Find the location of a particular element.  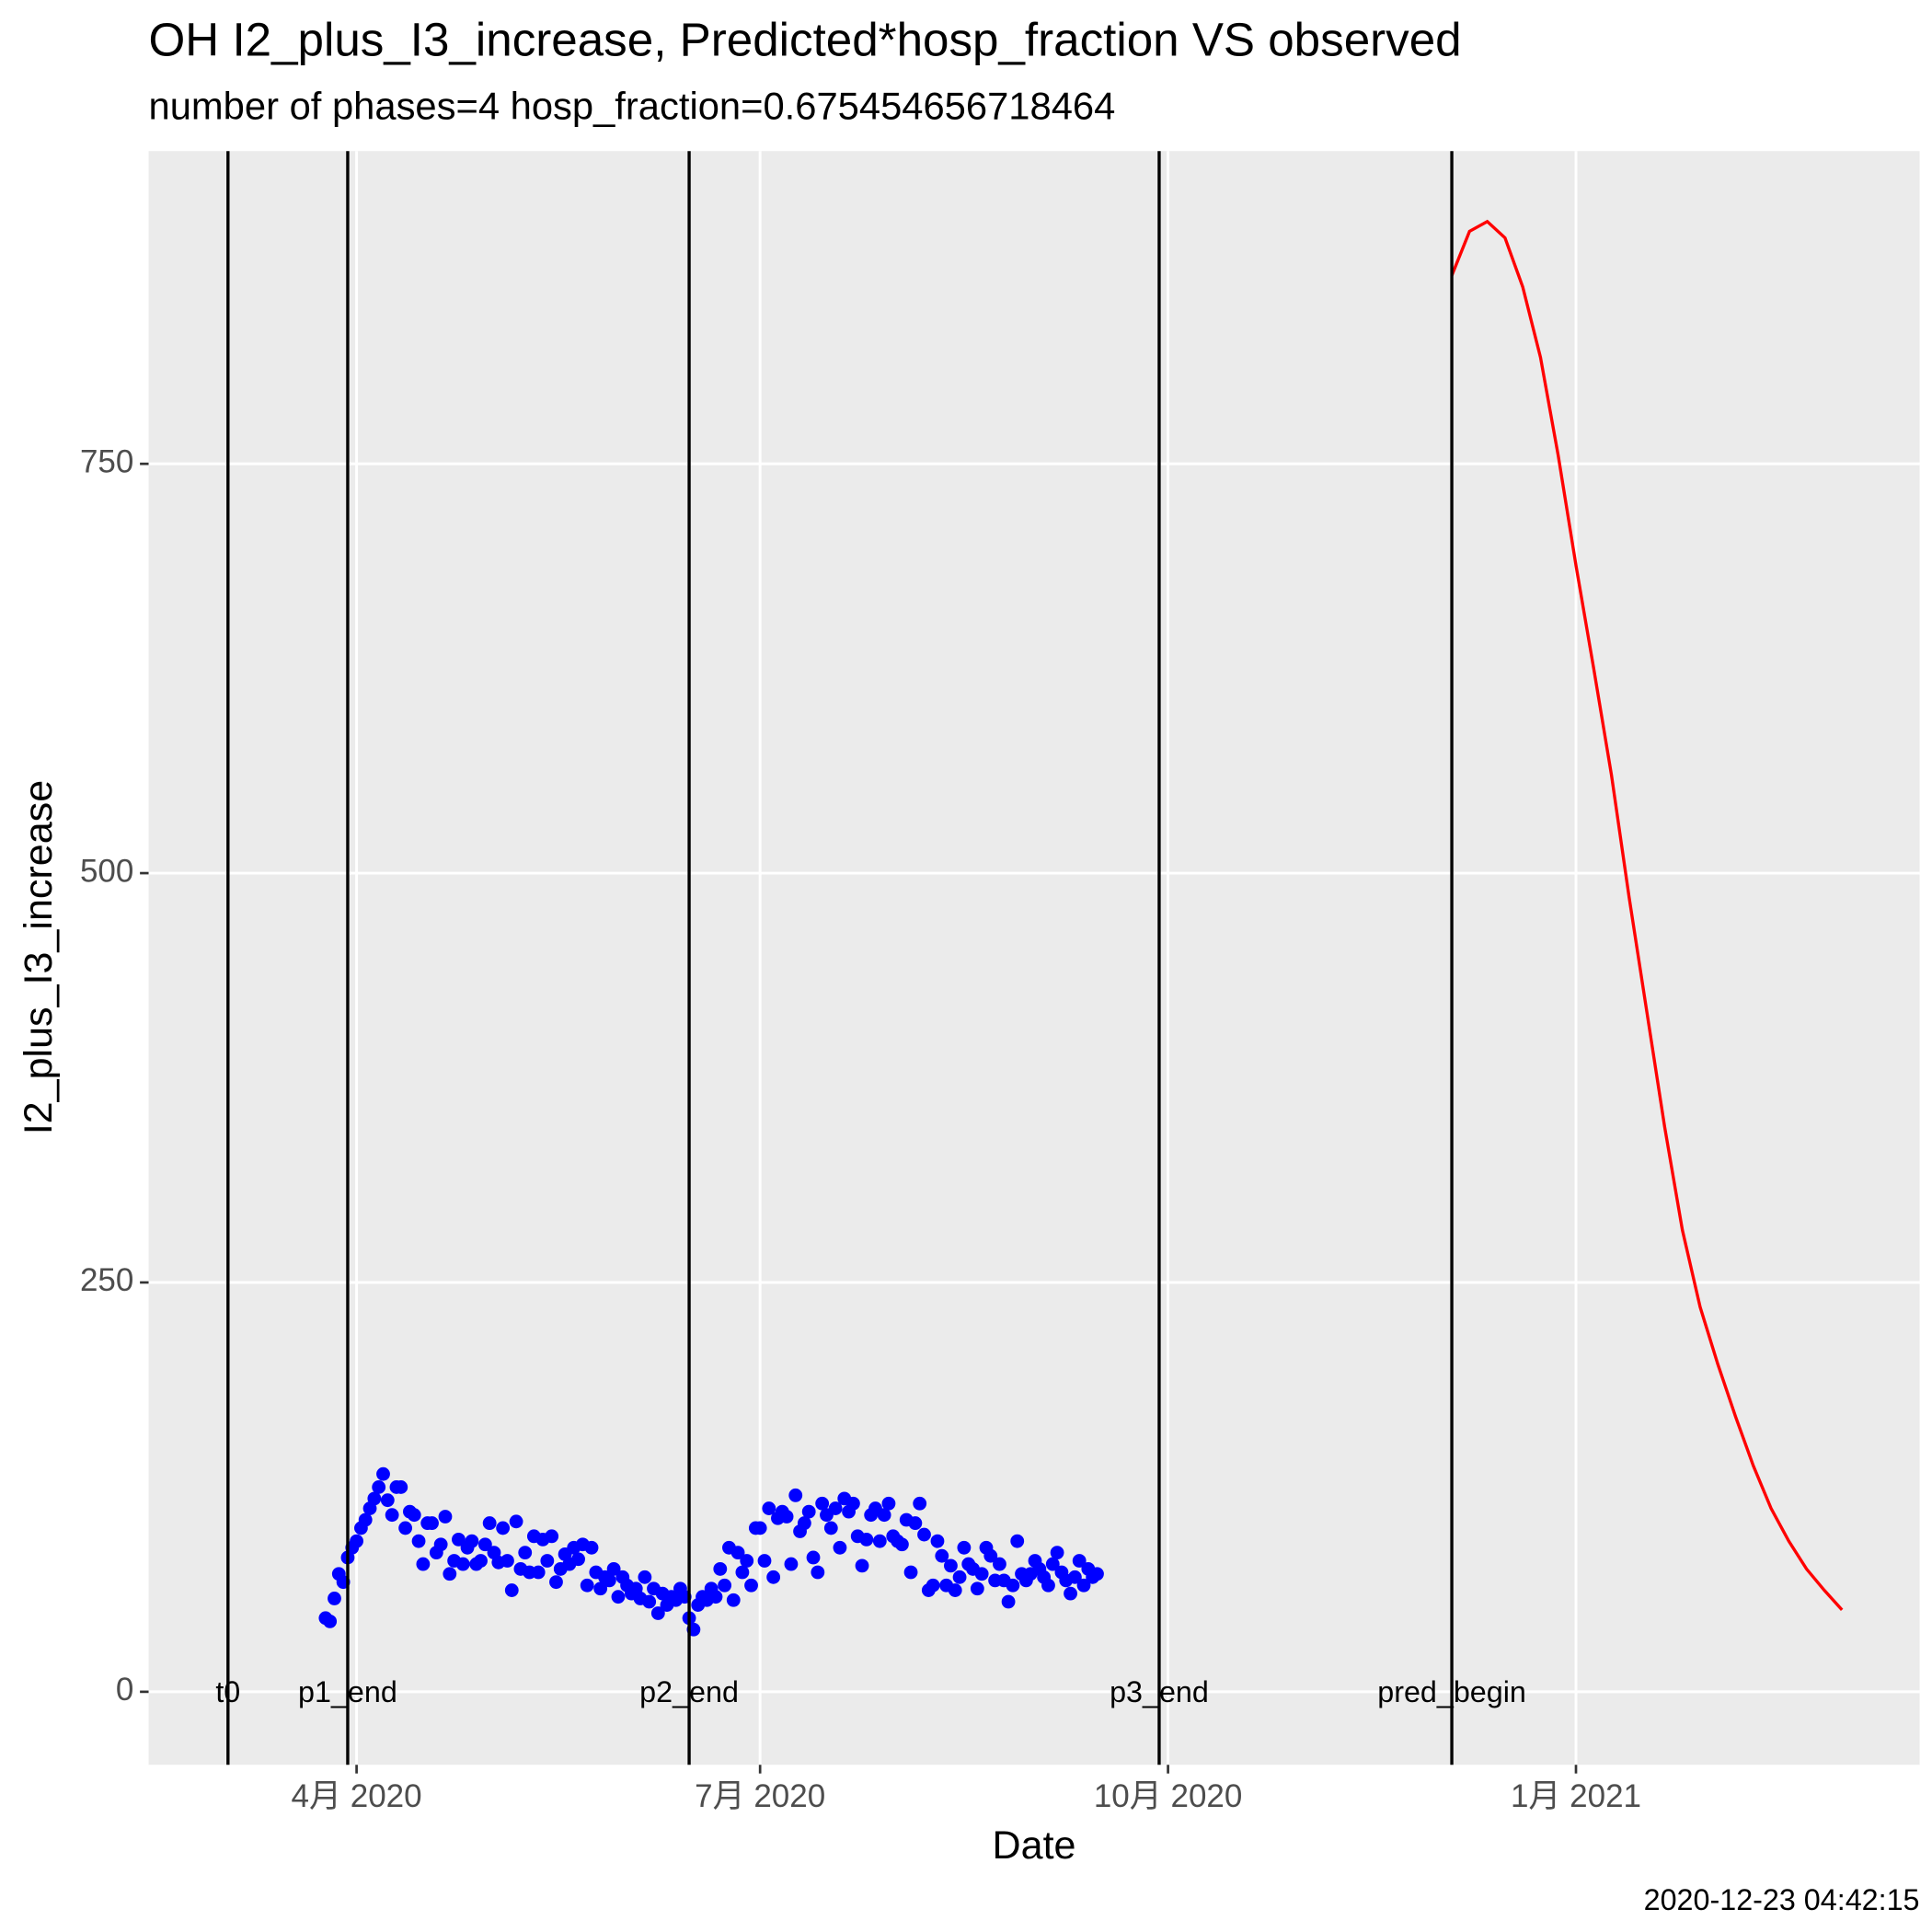

x-tick-label: 10月 2020 is located at coordinates (1168, 1796).